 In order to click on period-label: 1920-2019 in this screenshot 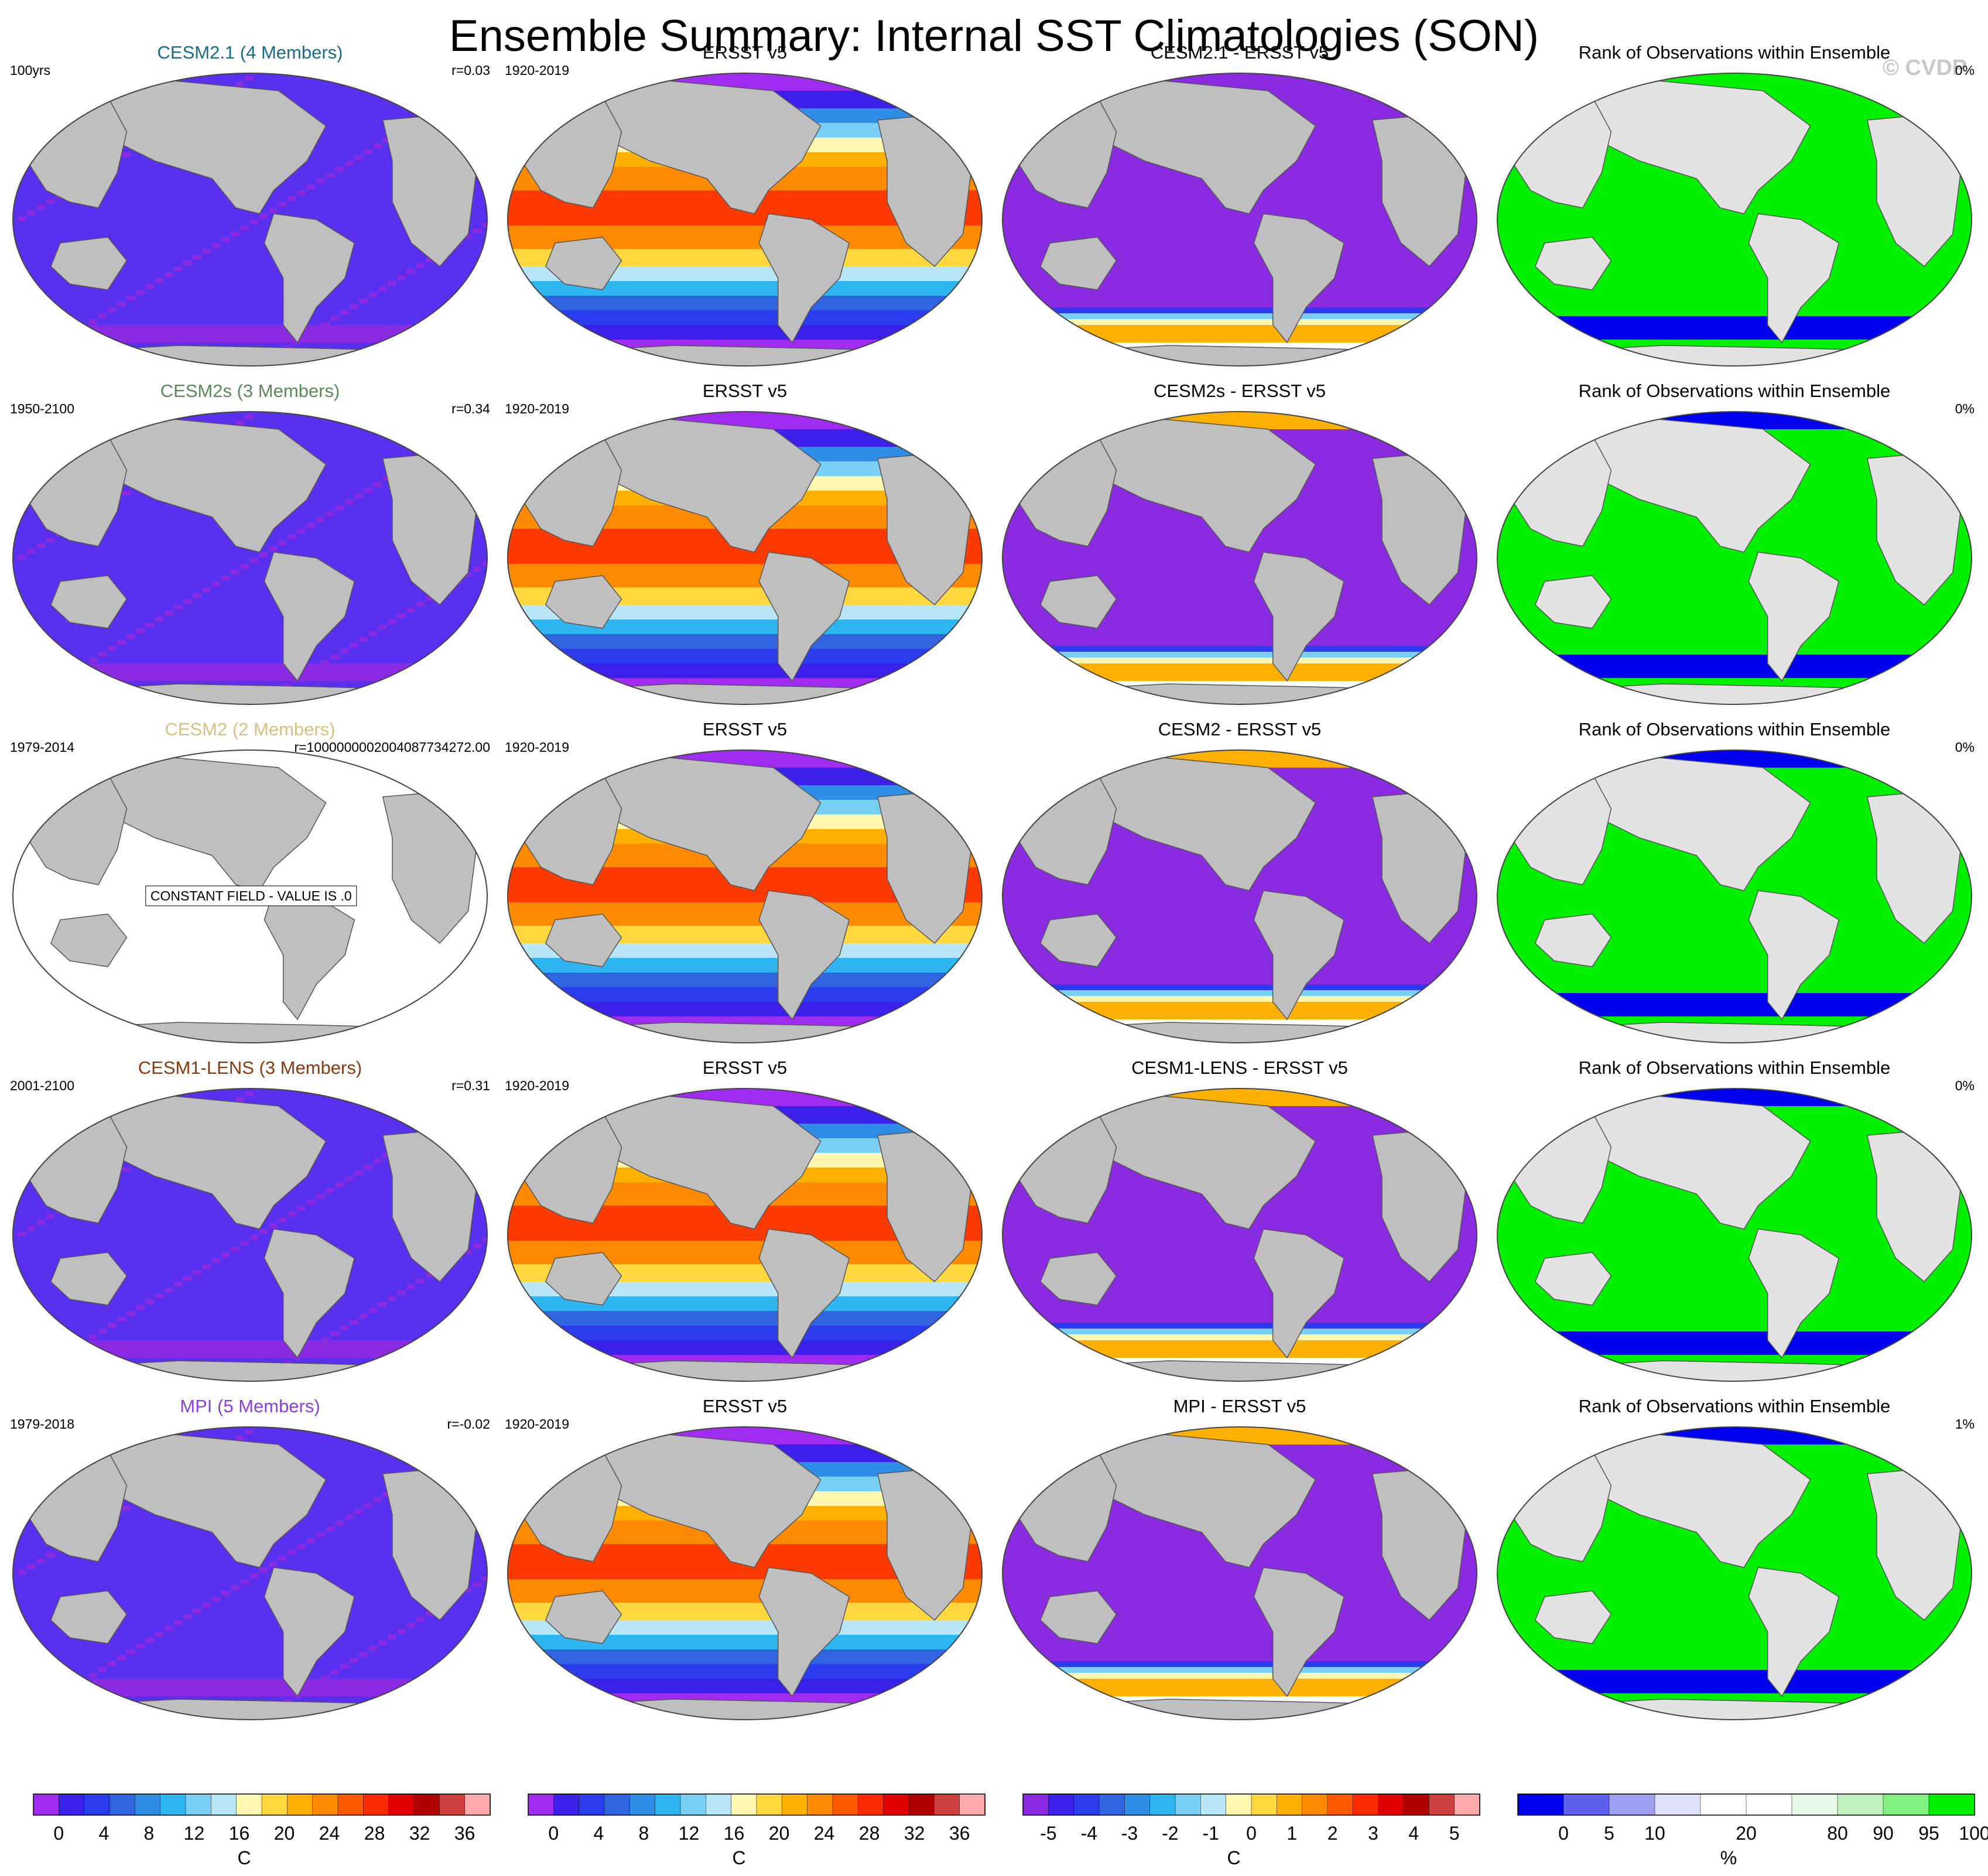, I will do `click(537, 747)`.